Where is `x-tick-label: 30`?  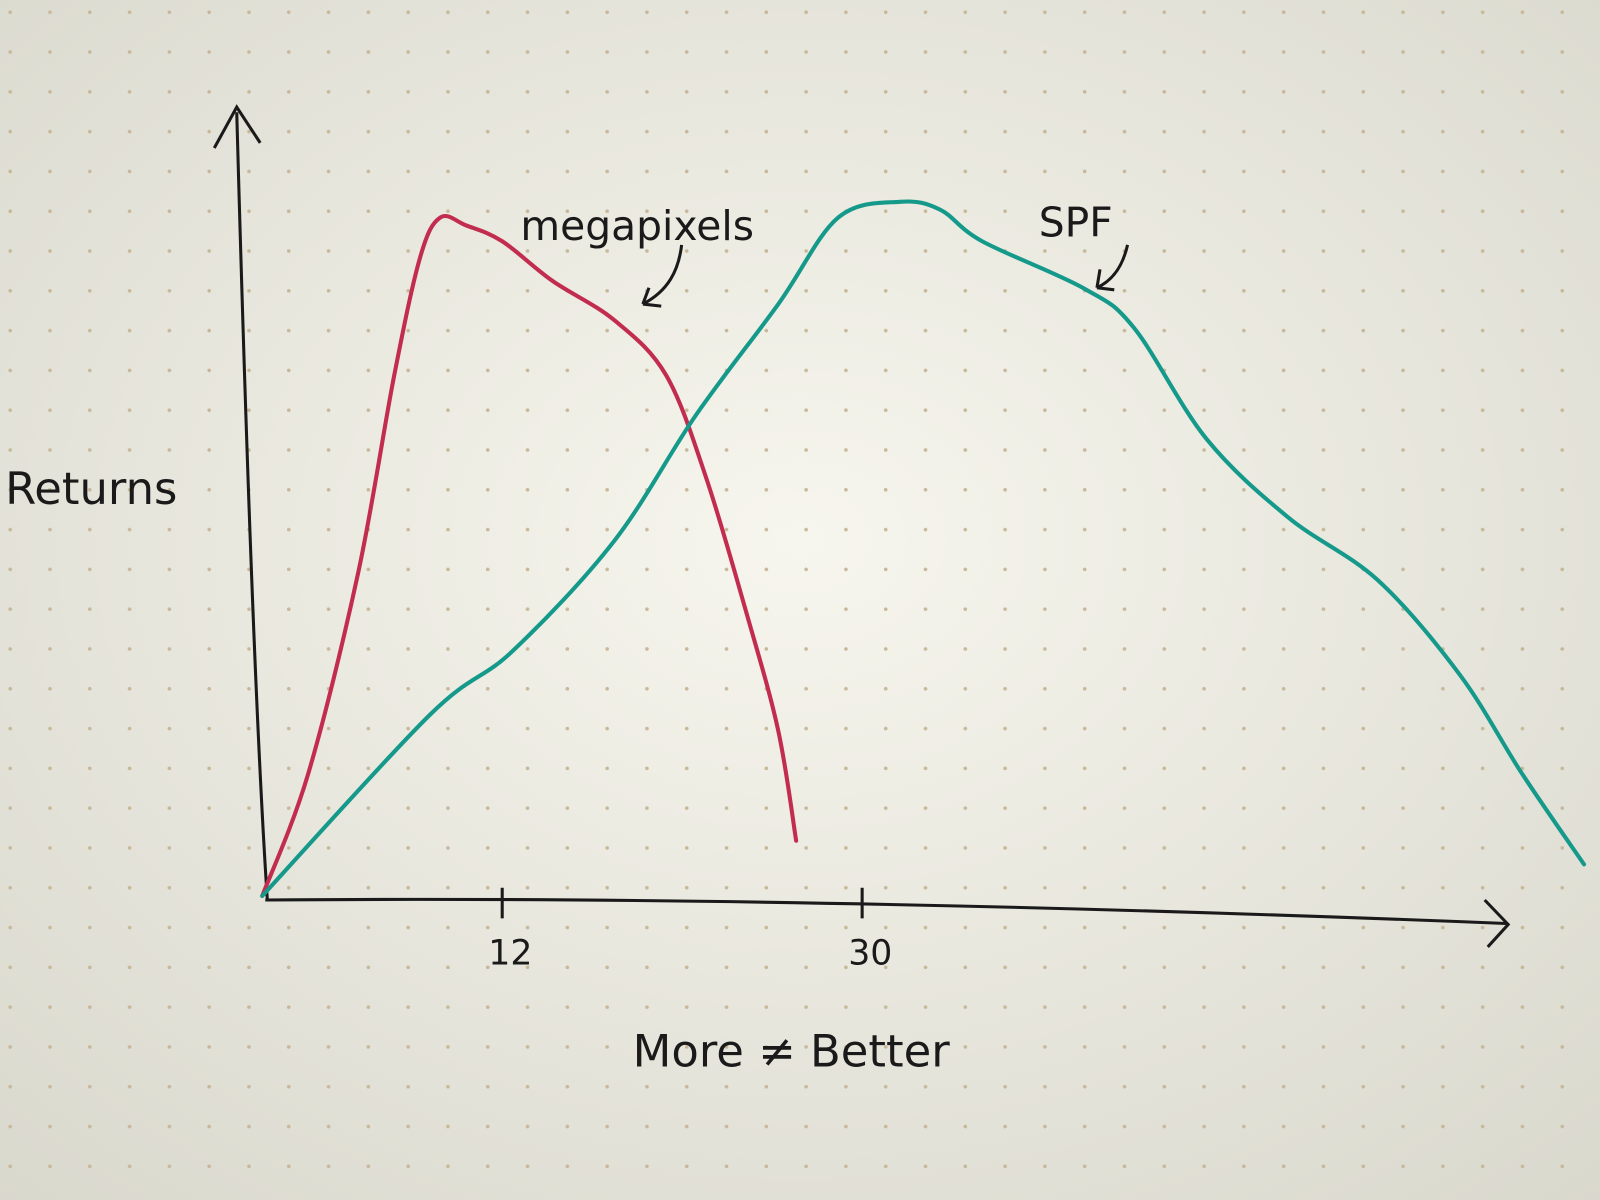
x-tick-label: 30 is located at coordinates (870, 953).